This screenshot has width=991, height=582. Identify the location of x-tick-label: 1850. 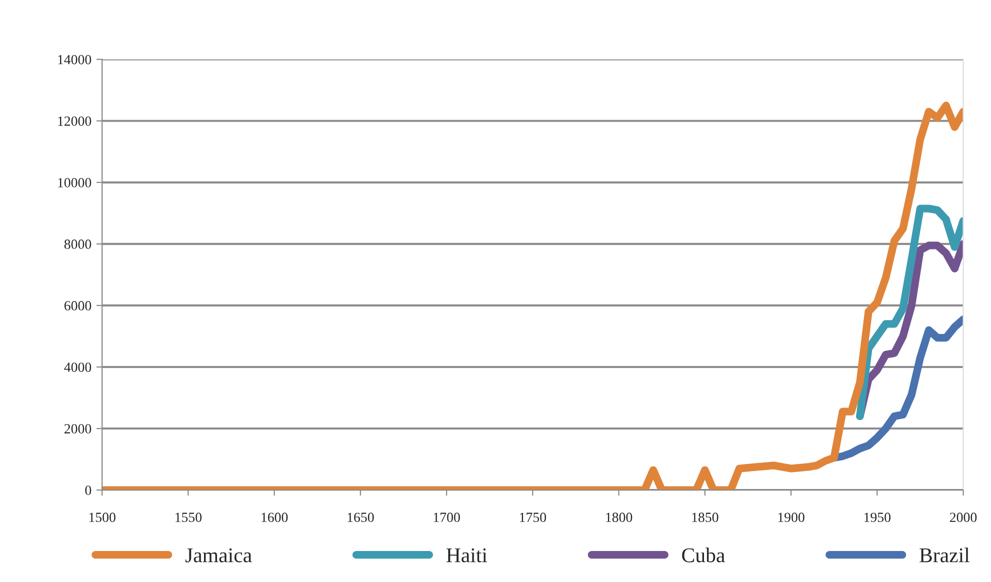
(705, 517).